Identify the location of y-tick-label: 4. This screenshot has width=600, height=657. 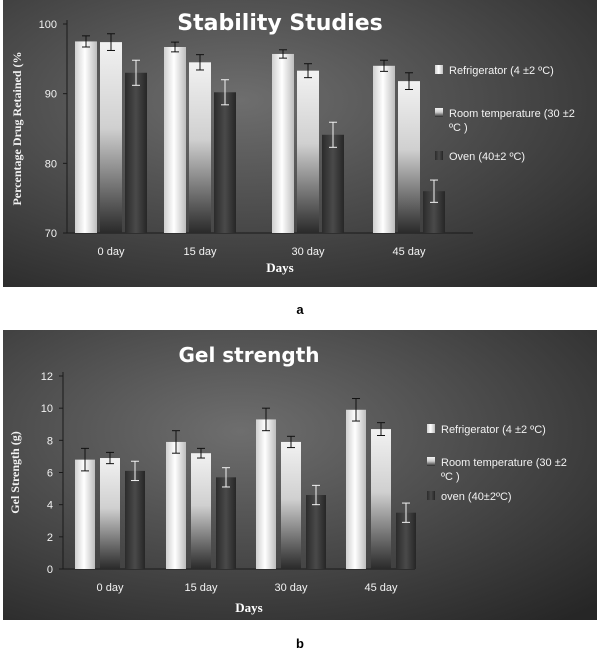
(50, 506).